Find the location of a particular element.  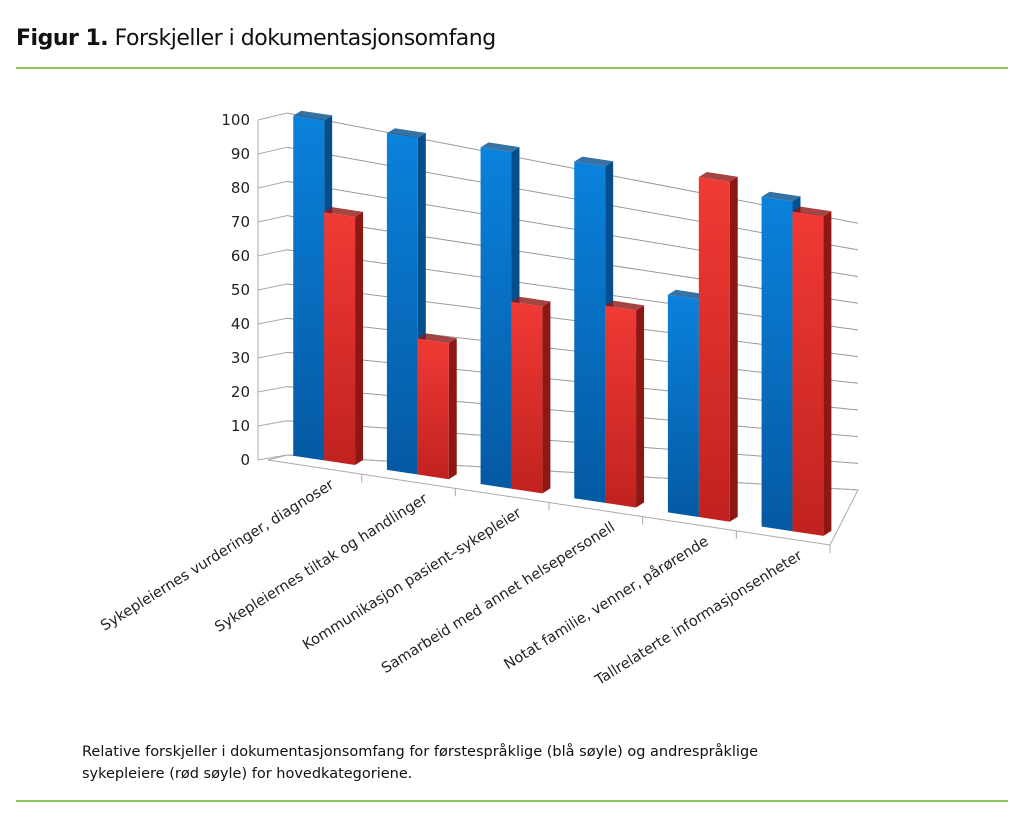

figure-label: Figur 1. is located at coordinates (62, 38).